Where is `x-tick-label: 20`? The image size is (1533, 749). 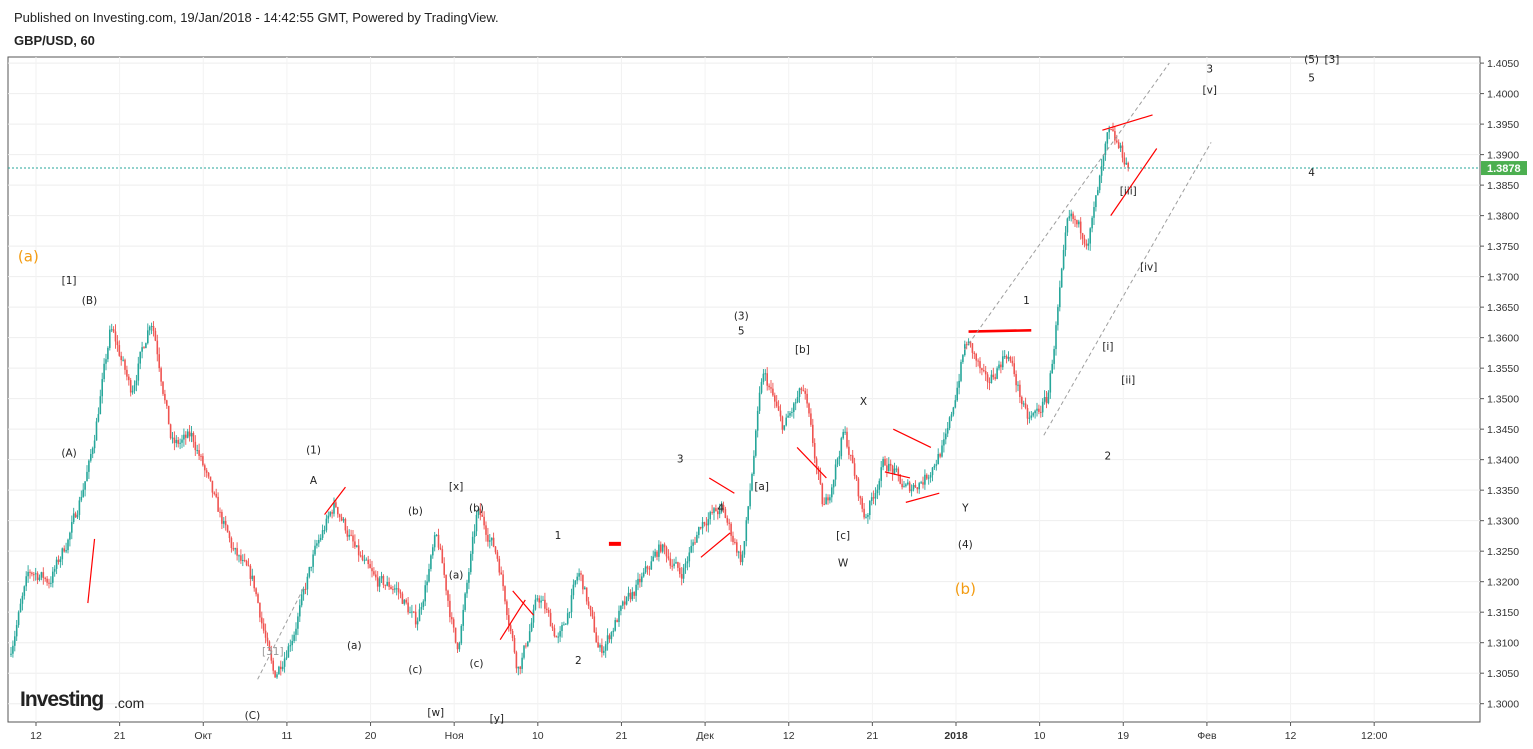 x-tick-label: 20 is located at coordinates (371, 736).